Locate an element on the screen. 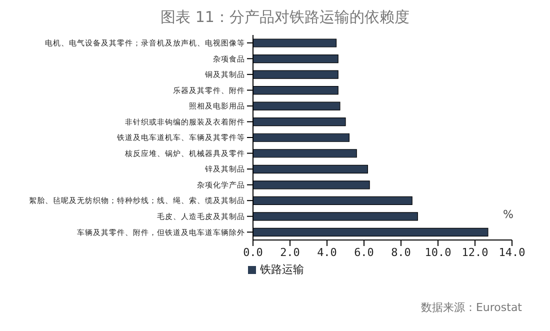 The height and width of the screenshot is (331, 550). x-tick-label: 6.0 is located at coordinates (364, 252).